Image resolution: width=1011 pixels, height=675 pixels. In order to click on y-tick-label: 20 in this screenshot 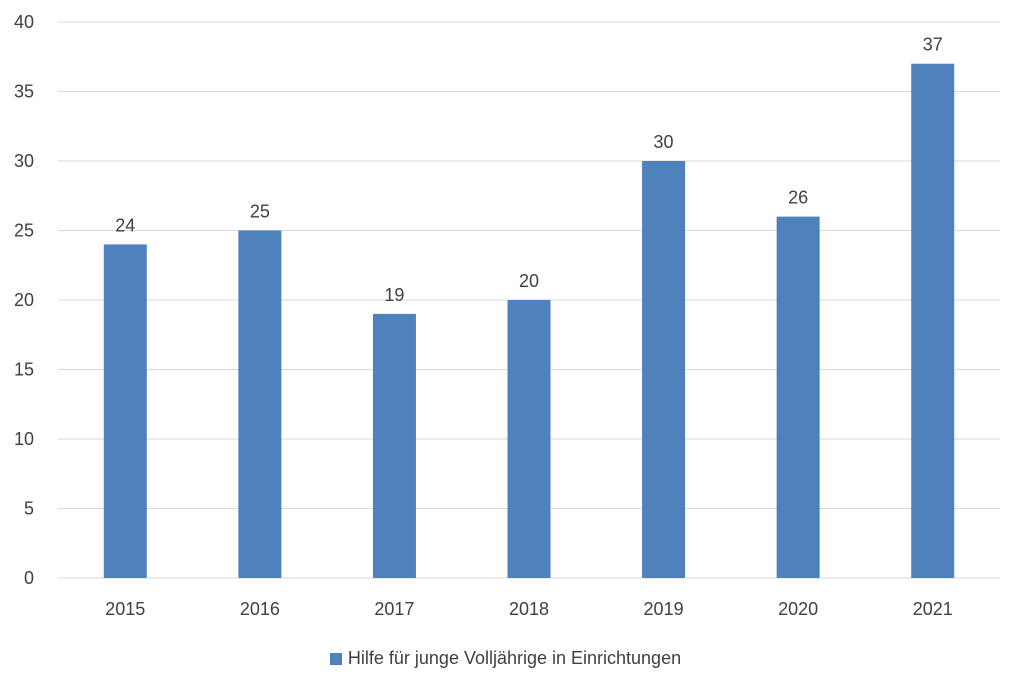, I will do `click(24, 300)`.